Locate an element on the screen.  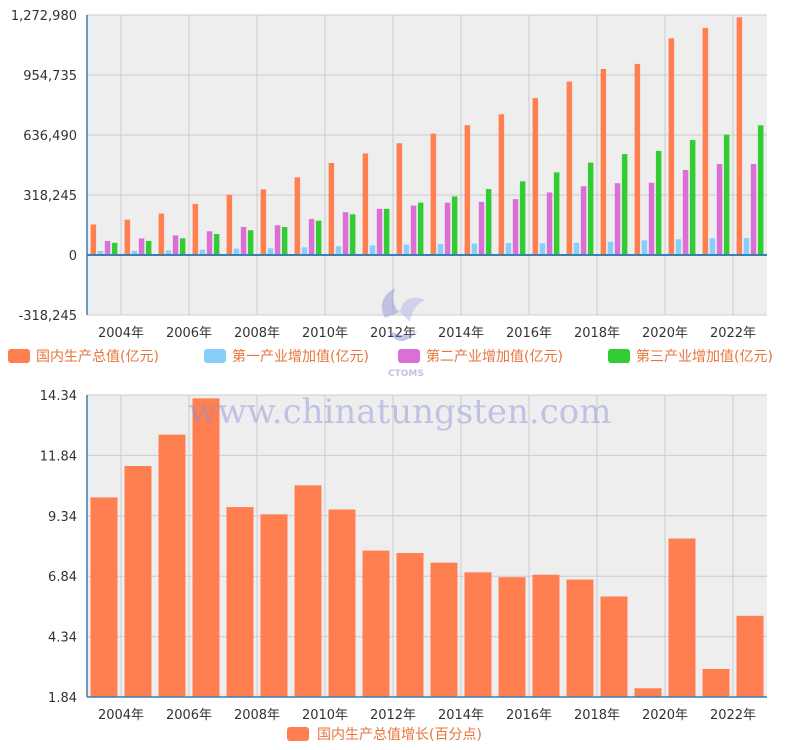
top-y-tick-label: 0 is located at coordinates (73, 256).